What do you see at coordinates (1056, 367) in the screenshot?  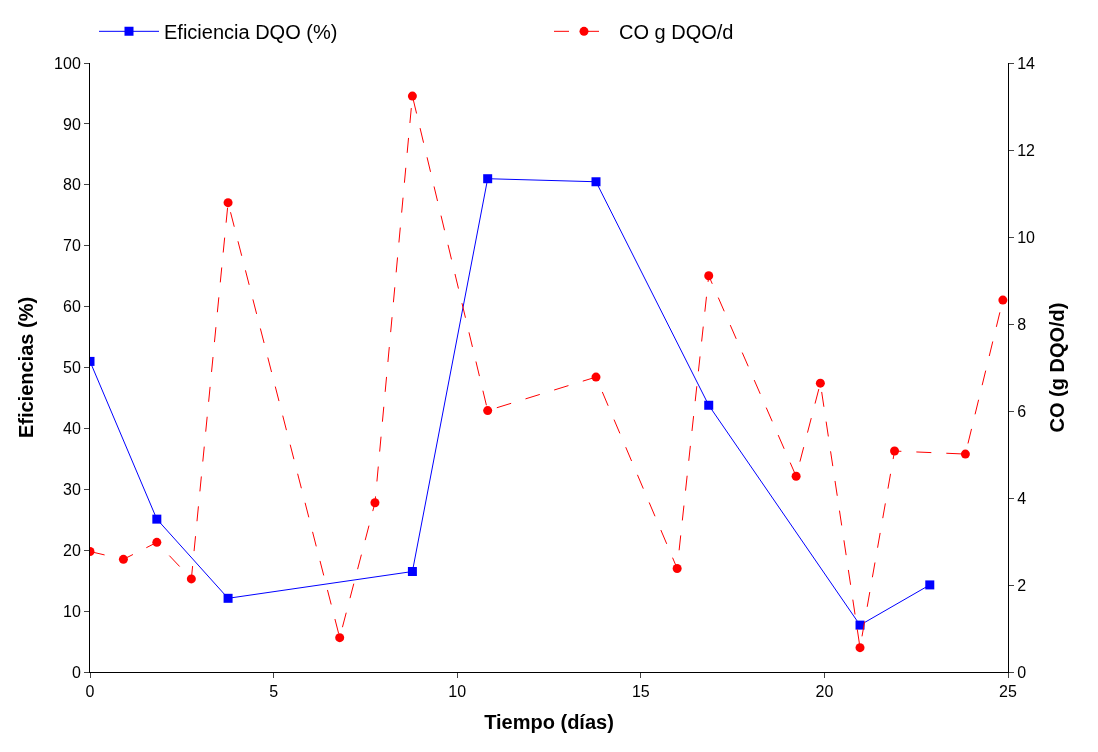 I see `y2-axis-title: CO (g DQO/d)` at bounding box center [1056, 367].